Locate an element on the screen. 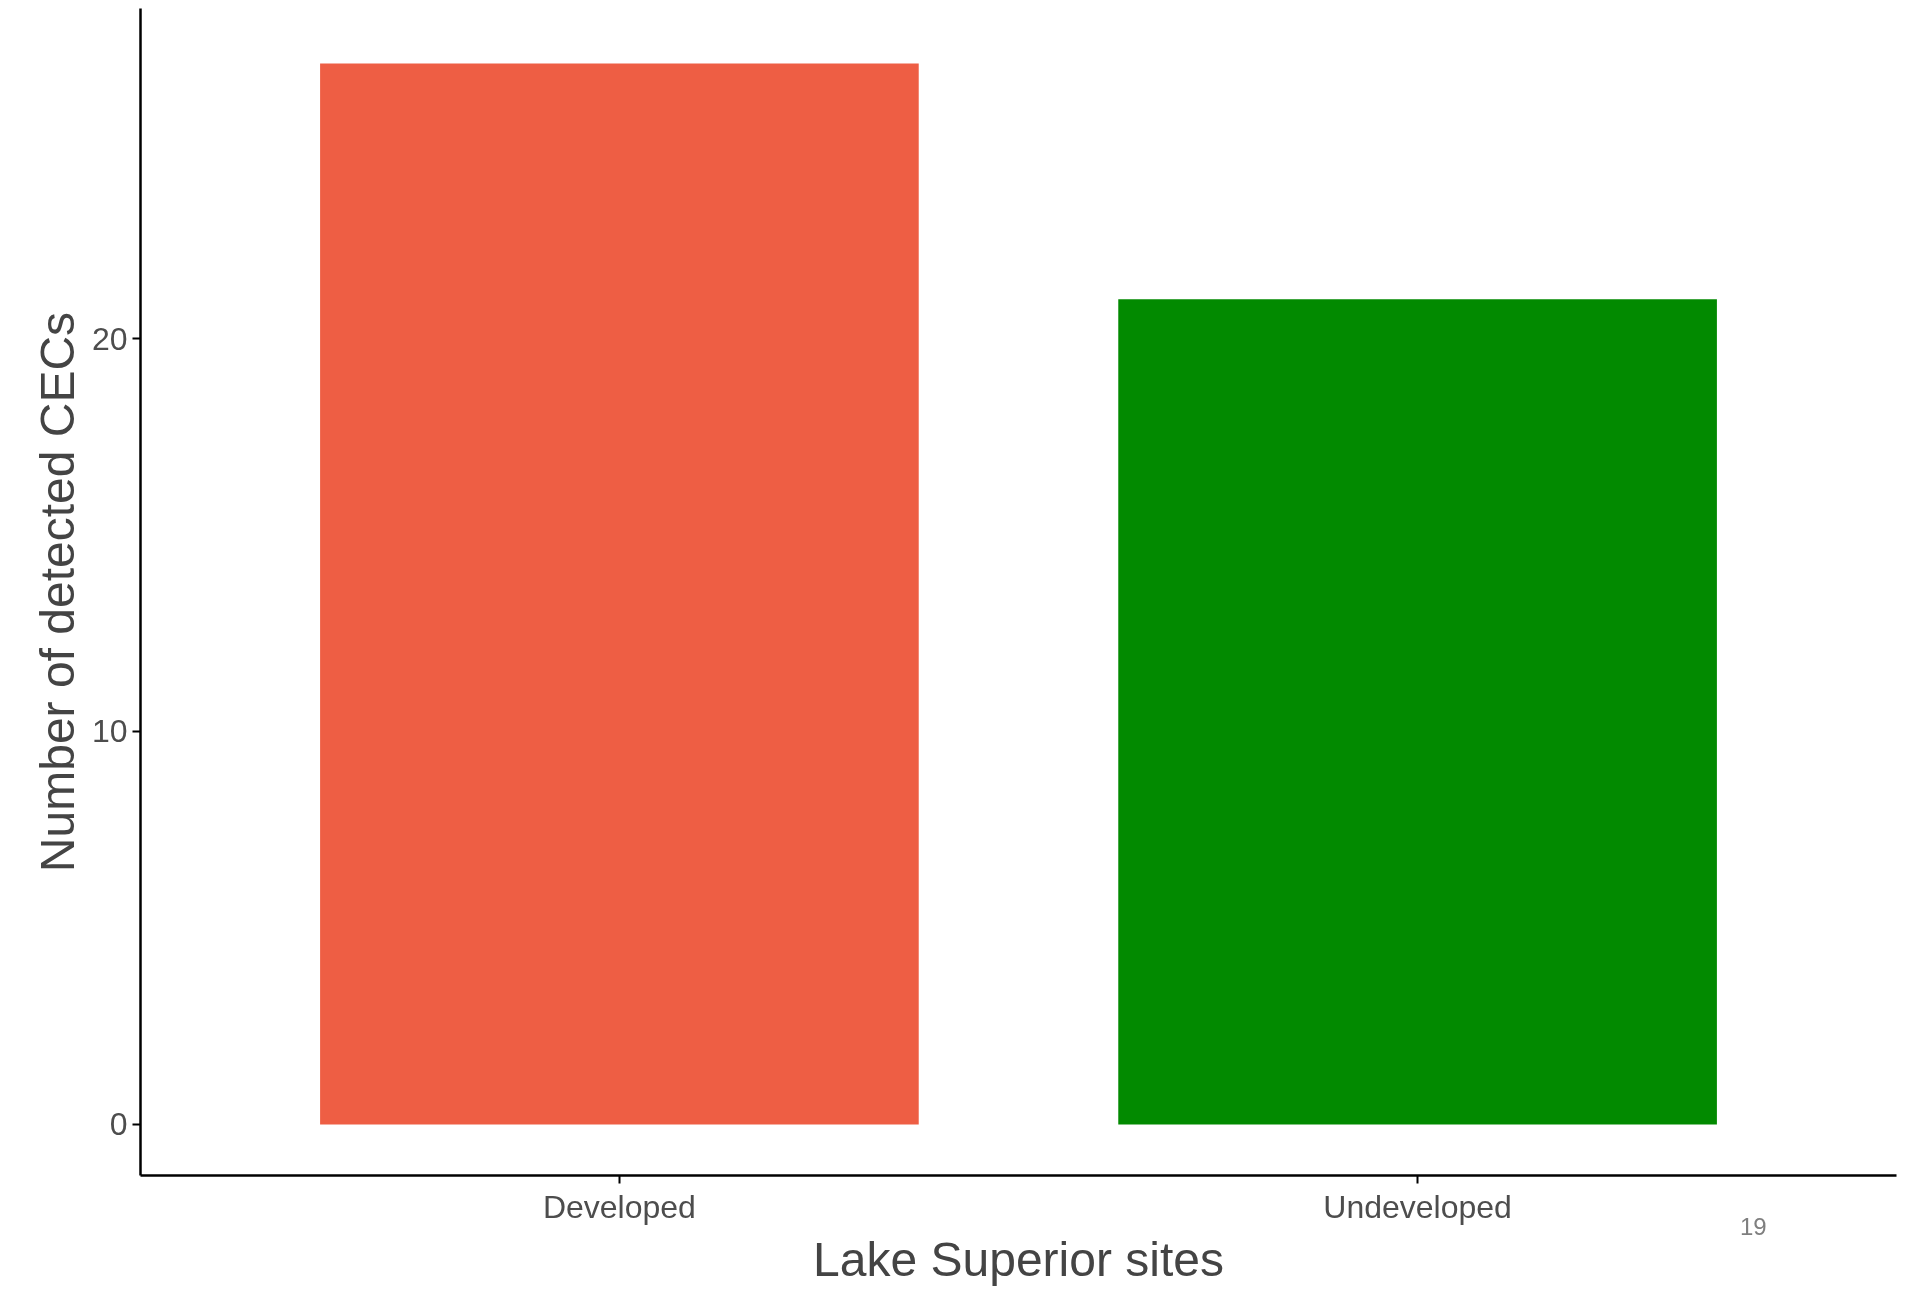 Image resolution: width=1905 pixels, height=1294 pixels. y-tick-label: 10 is located at coordinates (109, 731).